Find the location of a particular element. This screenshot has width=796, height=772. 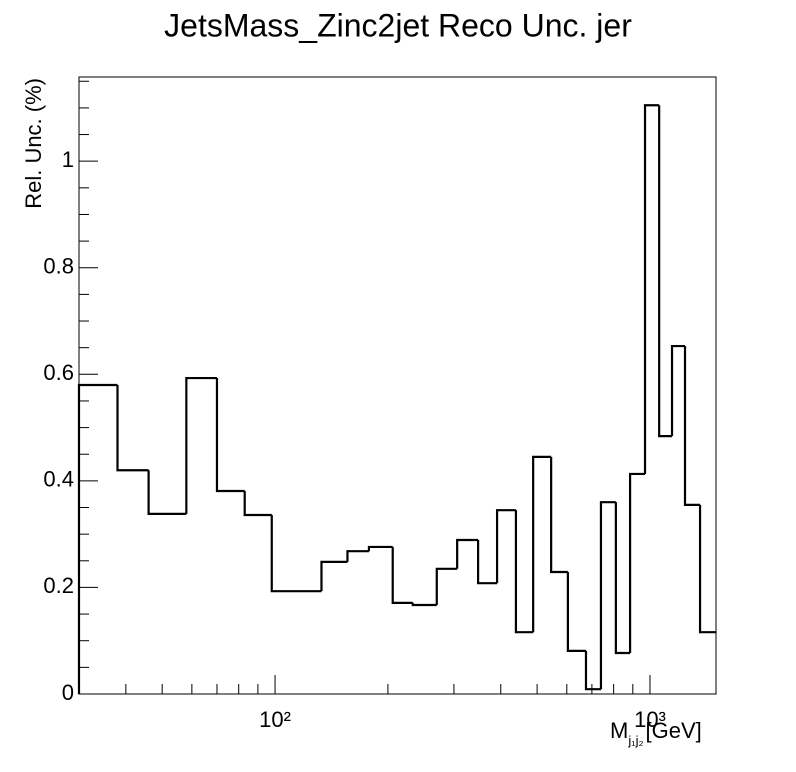

x-label-sub: j₁j₂ is located at coordinates (635, 740).